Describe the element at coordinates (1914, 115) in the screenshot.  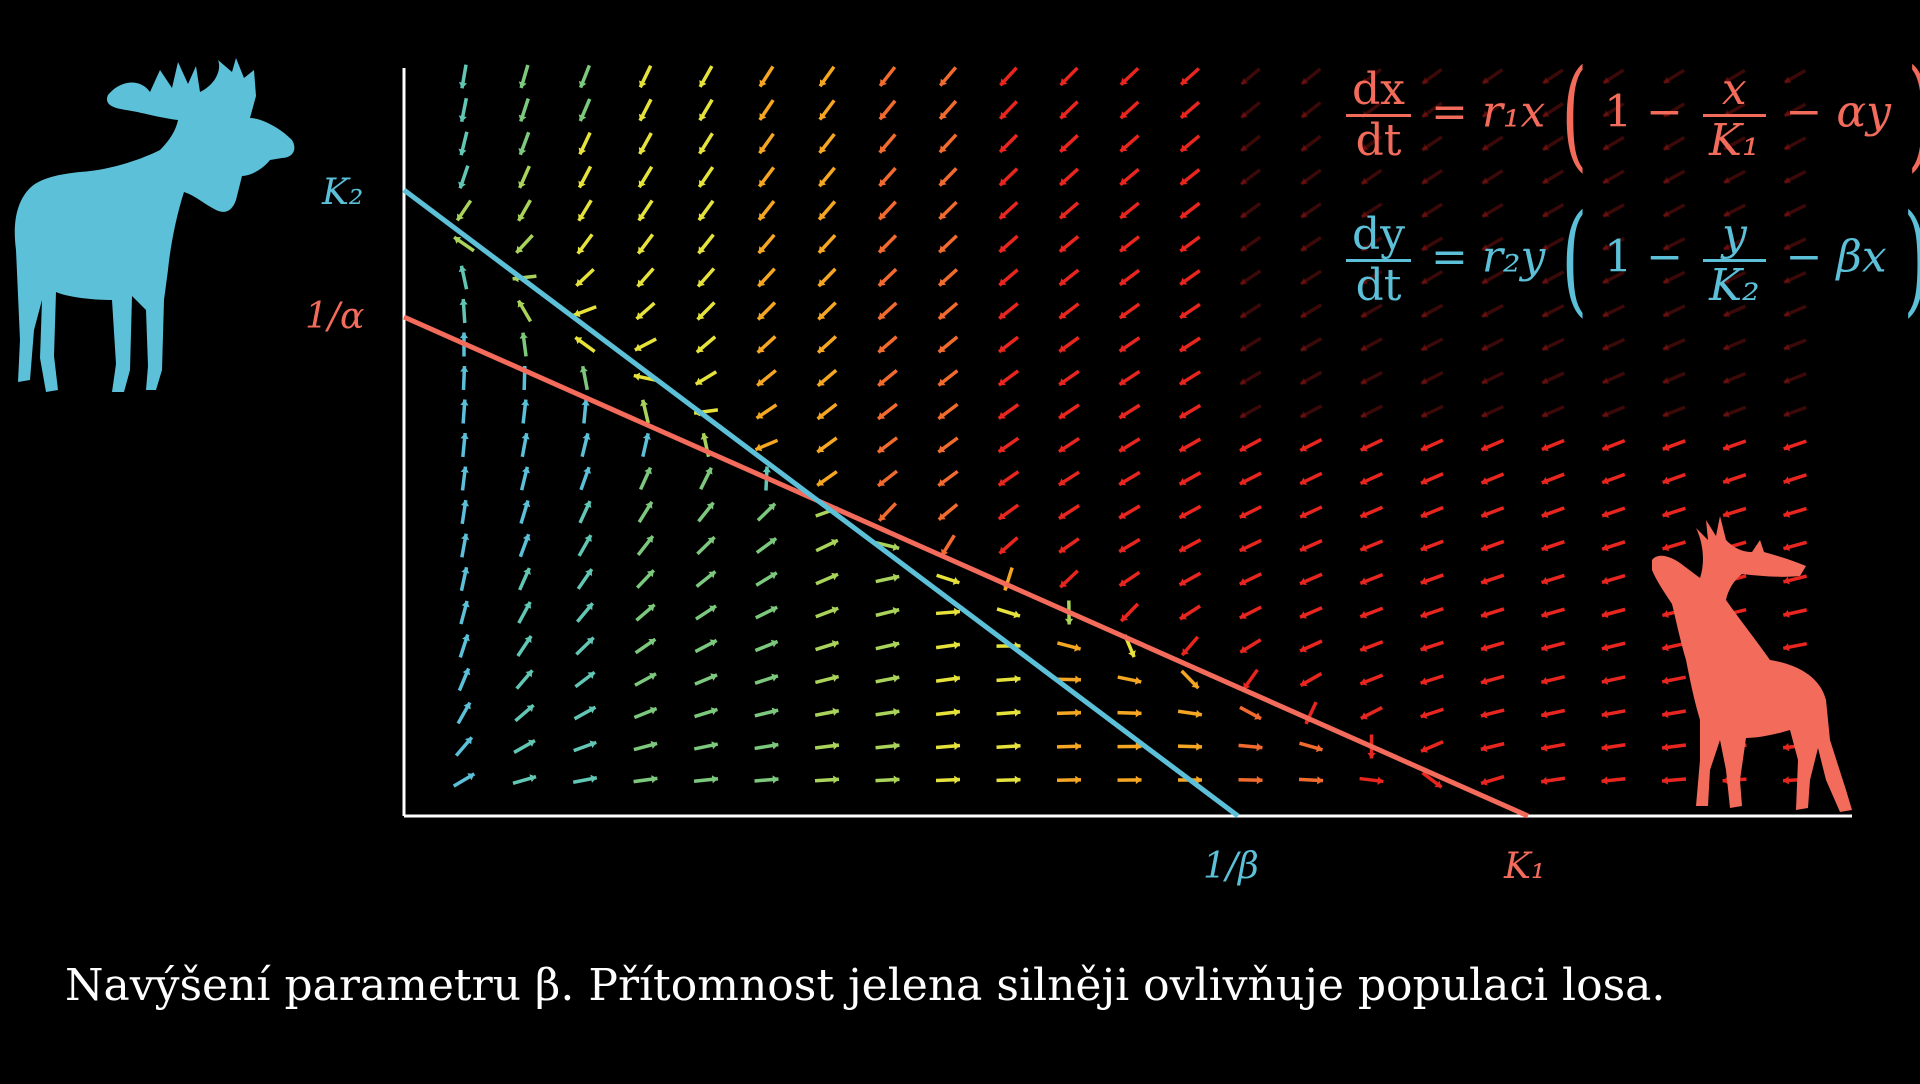
I see `eq1-close-paren: )` at that location.